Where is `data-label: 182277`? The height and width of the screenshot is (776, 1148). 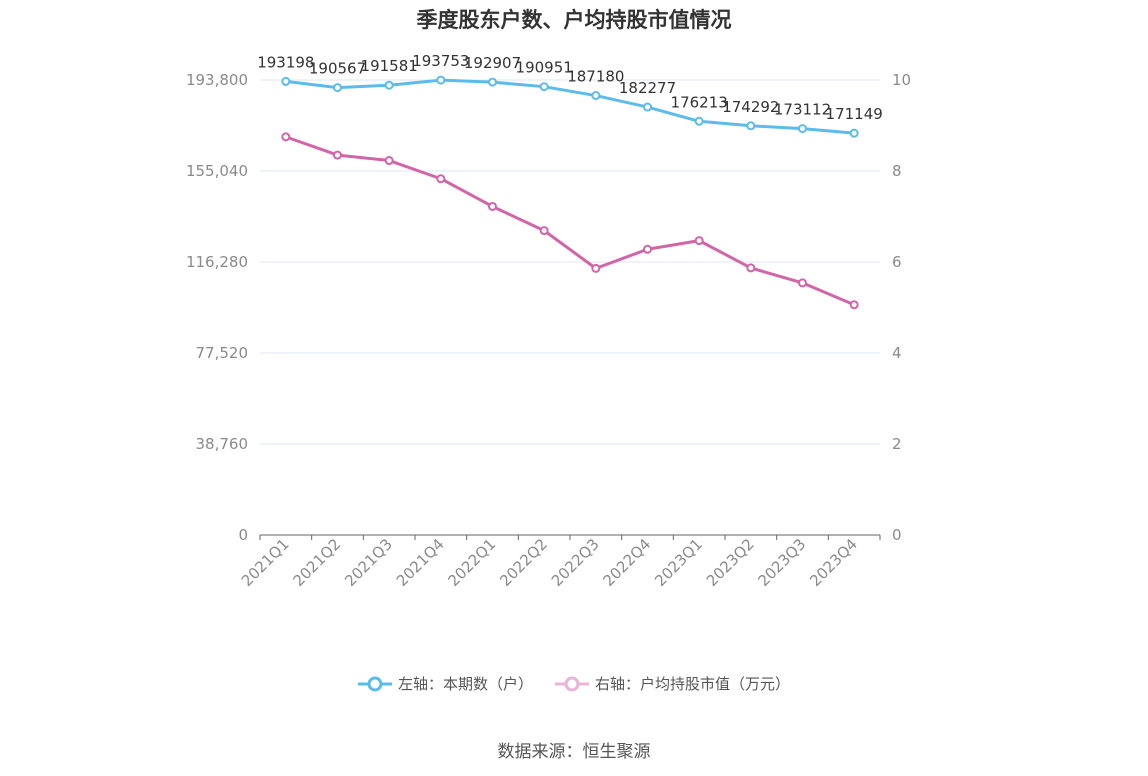
data-label: 182277 is located at coordinates (647, 88).